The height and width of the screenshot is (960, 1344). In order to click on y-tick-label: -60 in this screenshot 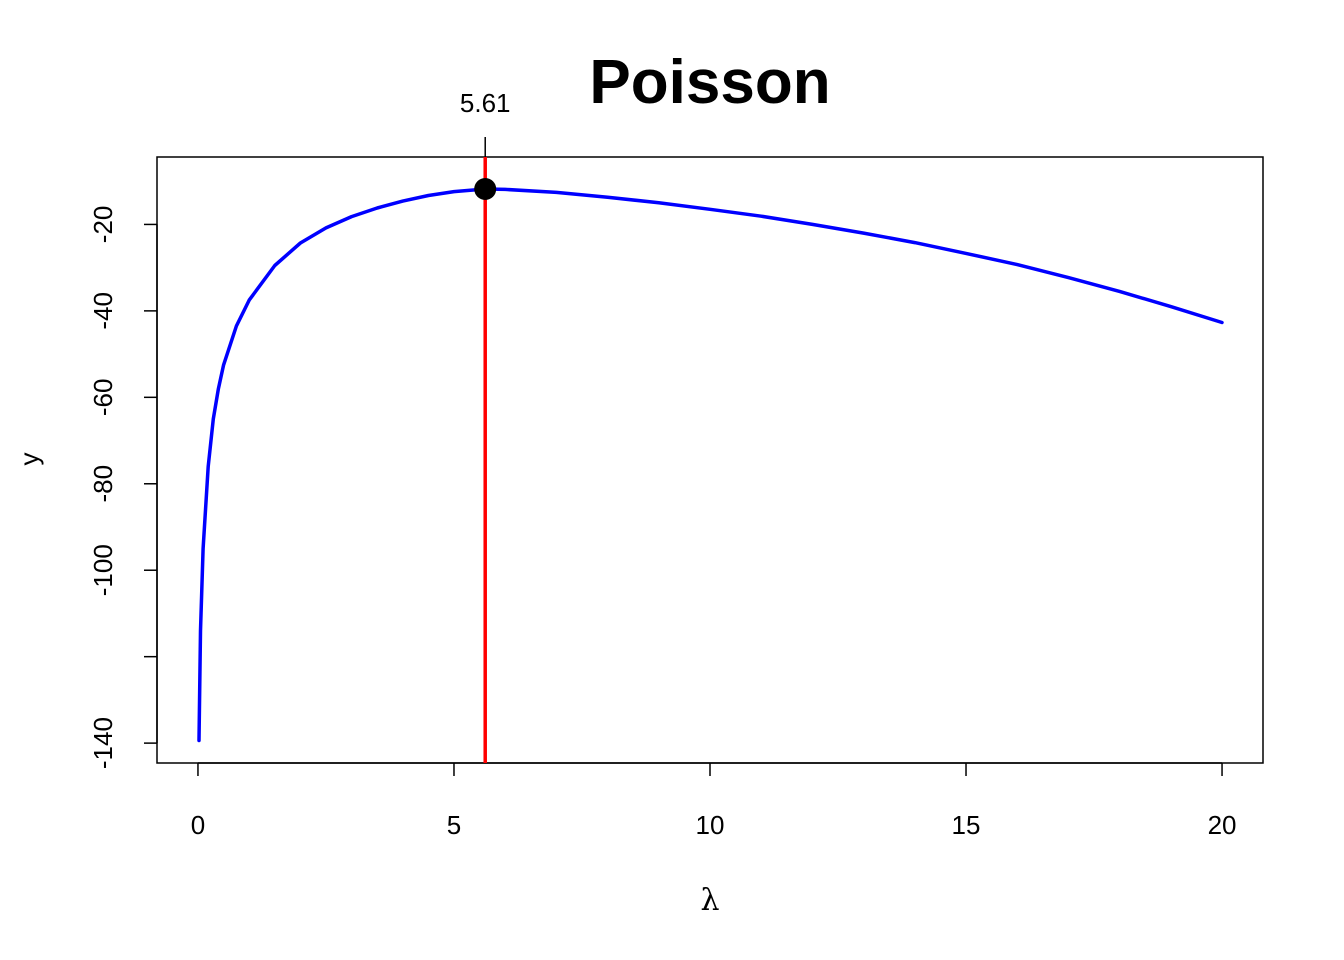, I will do `click(103, 398)`.